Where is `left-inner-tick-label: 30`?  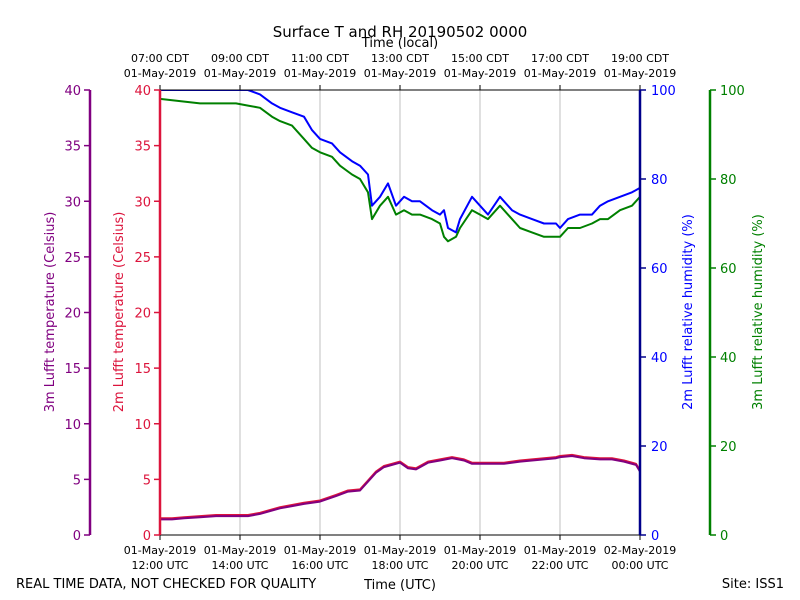
left-inner-tick-label: 30 is located at coordinates (142, 202).